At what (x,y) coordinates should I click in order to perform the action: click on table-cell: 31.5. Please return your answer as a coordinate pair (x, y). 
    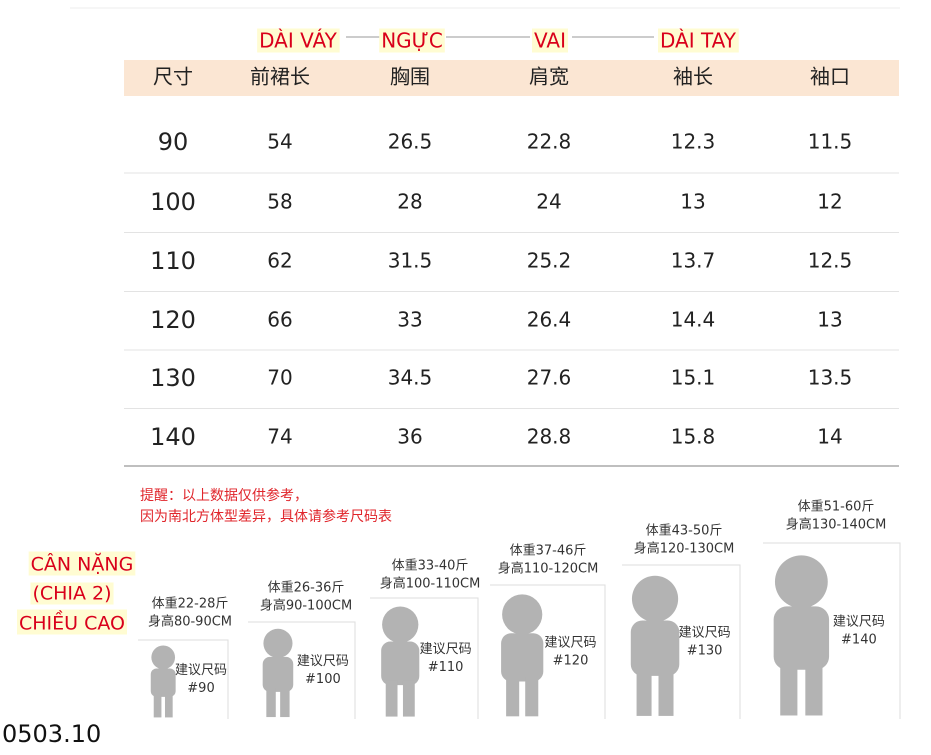
    Looking at the image, I should click on (410, 261).